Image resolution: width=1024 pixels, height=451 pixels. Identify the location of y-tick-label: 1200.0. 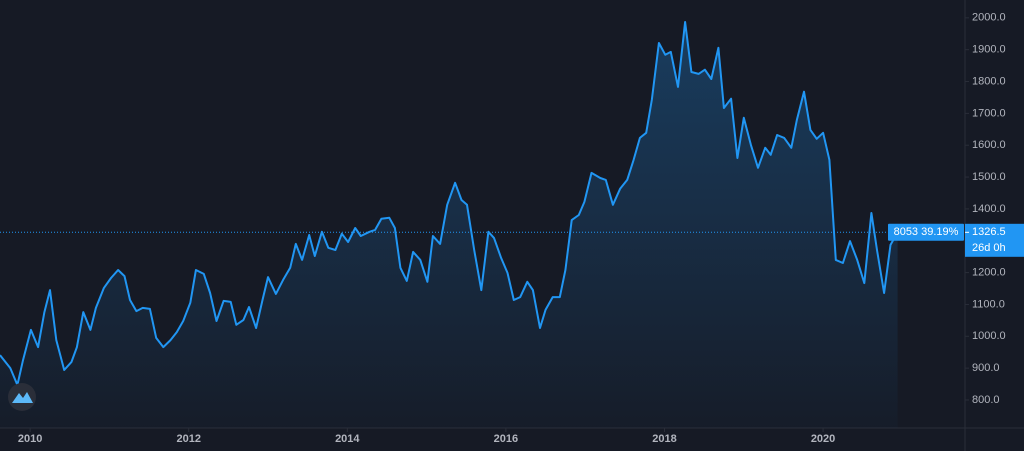
(989, 273).